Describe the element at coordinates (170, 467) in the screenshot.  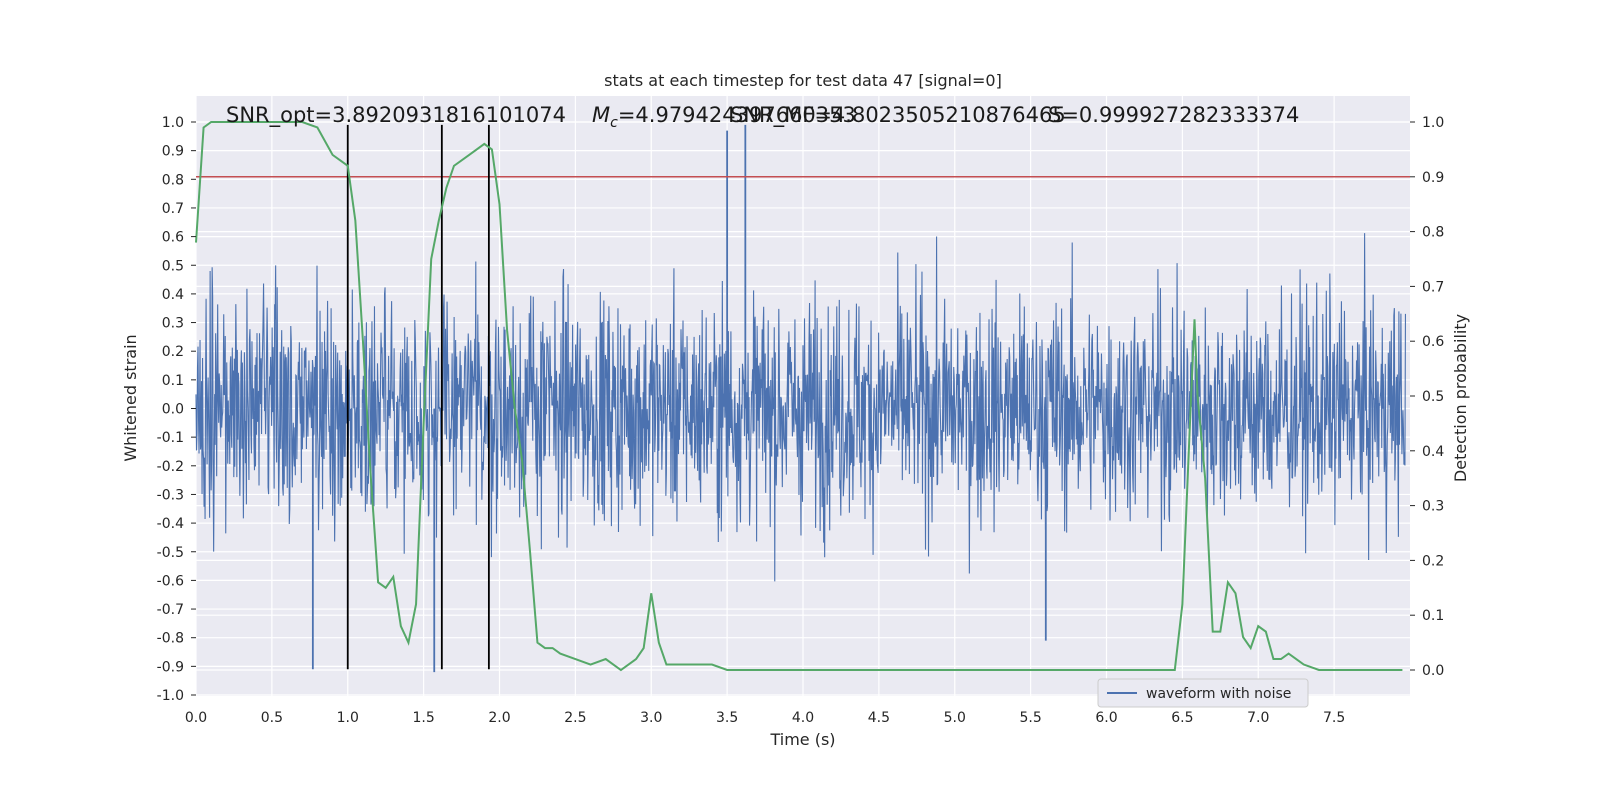
I see `y-tick-label: -0.2` at that location.